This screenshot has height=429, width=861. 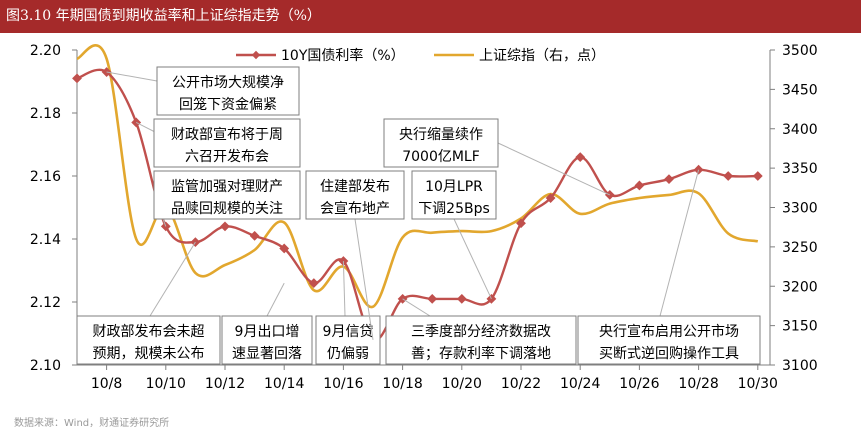 What do you see at coordinates (284, 384) in the screenshot?
I see `x-tick-label: 10/14` at bounding box center [284, 384].